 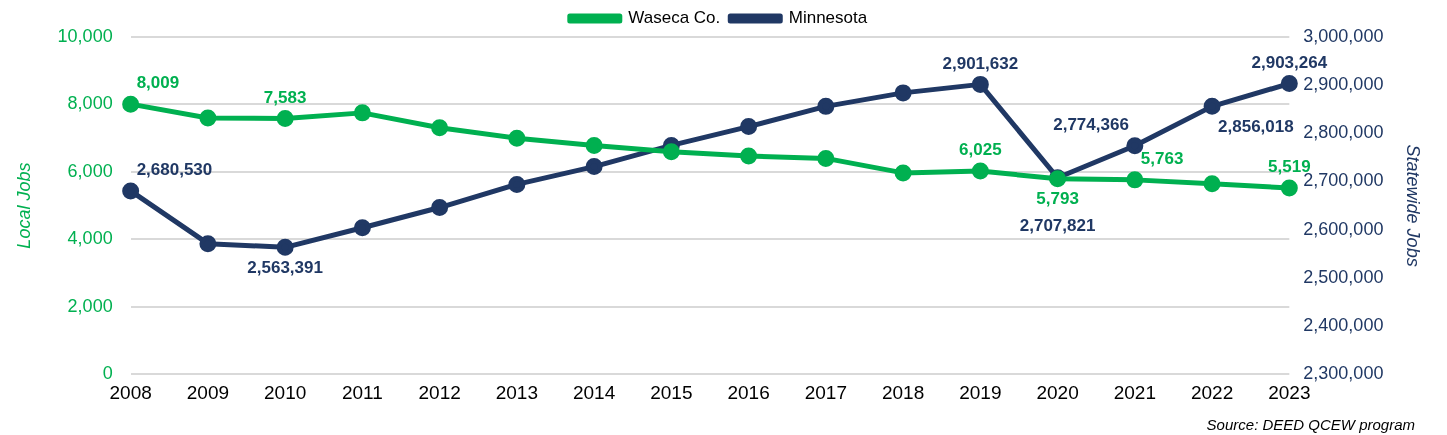 What do you see at coordinates (1057, 199) in the screenshot?
I see `data-label: 5,793` at bounding box center [1057, 199].